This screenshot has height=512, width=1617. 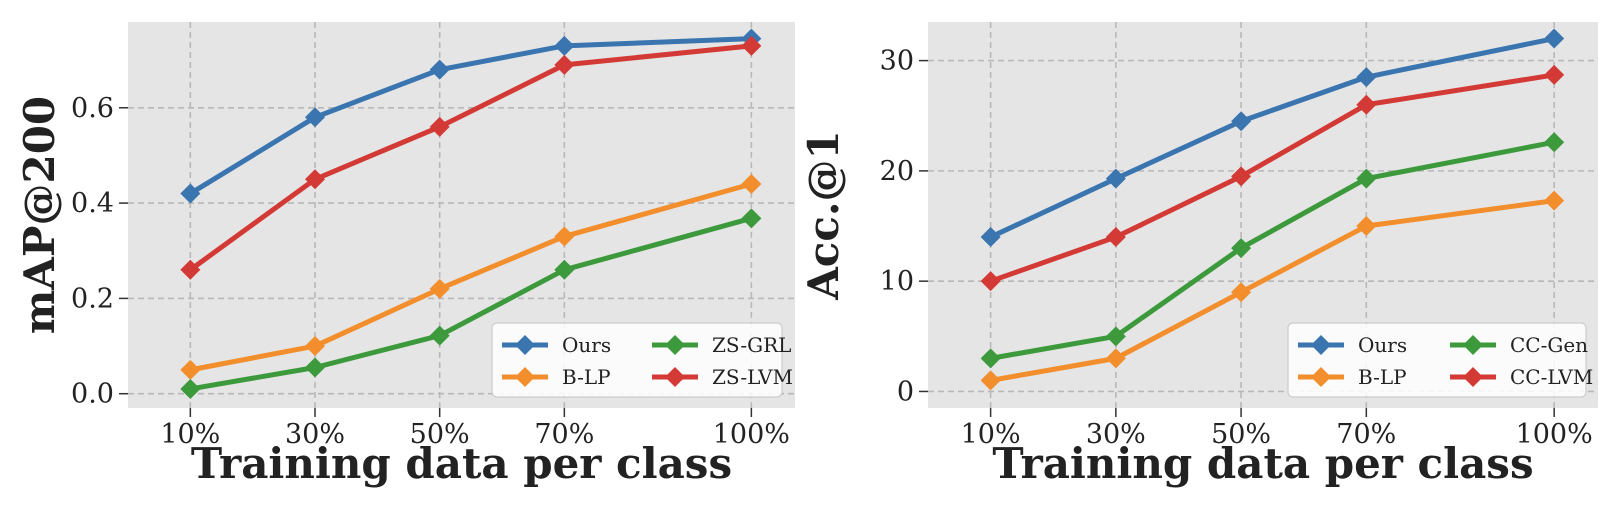 I want to click on legend-label: CC-Gen, so click(x=1549, y=345).